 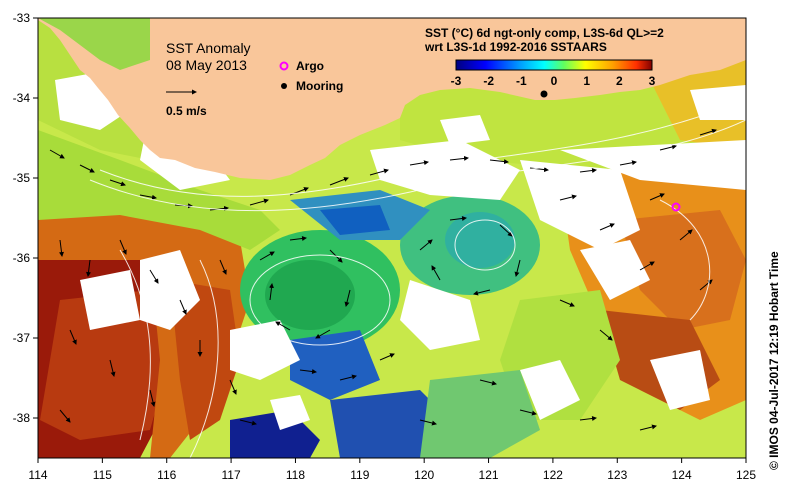 What do you see at coordinates (359, 475) in the screenshot?
I see `longitude-tick-label: 119` at bounding box center [359, 475].